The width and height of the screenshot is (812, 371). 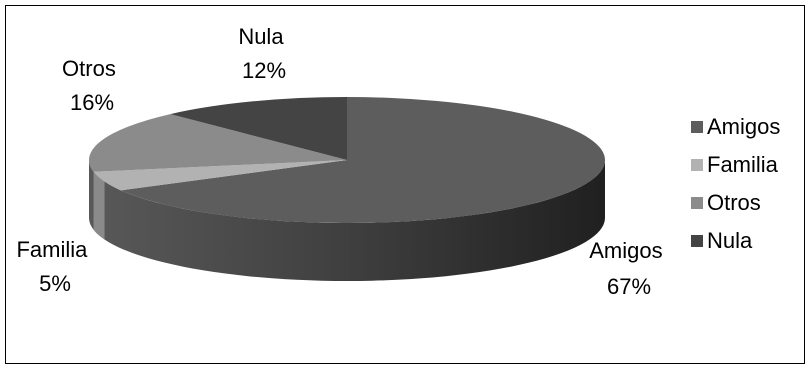 What do you see at coordinates (742, 164) in the screenshot?
I see `legend-label-familia: Familia` at bounding box center [742, 164].